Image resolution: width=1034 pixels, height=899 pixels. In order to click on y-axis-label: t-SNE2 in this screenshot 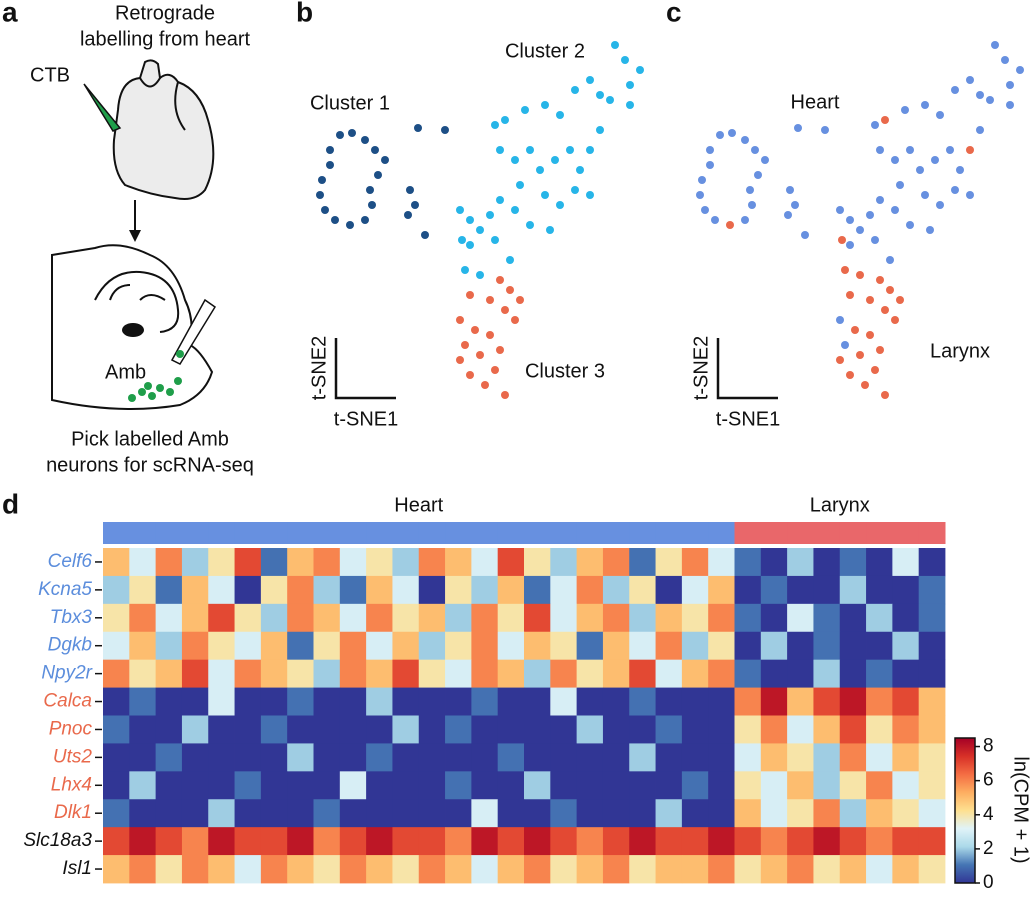, I will do `click(701, 368)`.